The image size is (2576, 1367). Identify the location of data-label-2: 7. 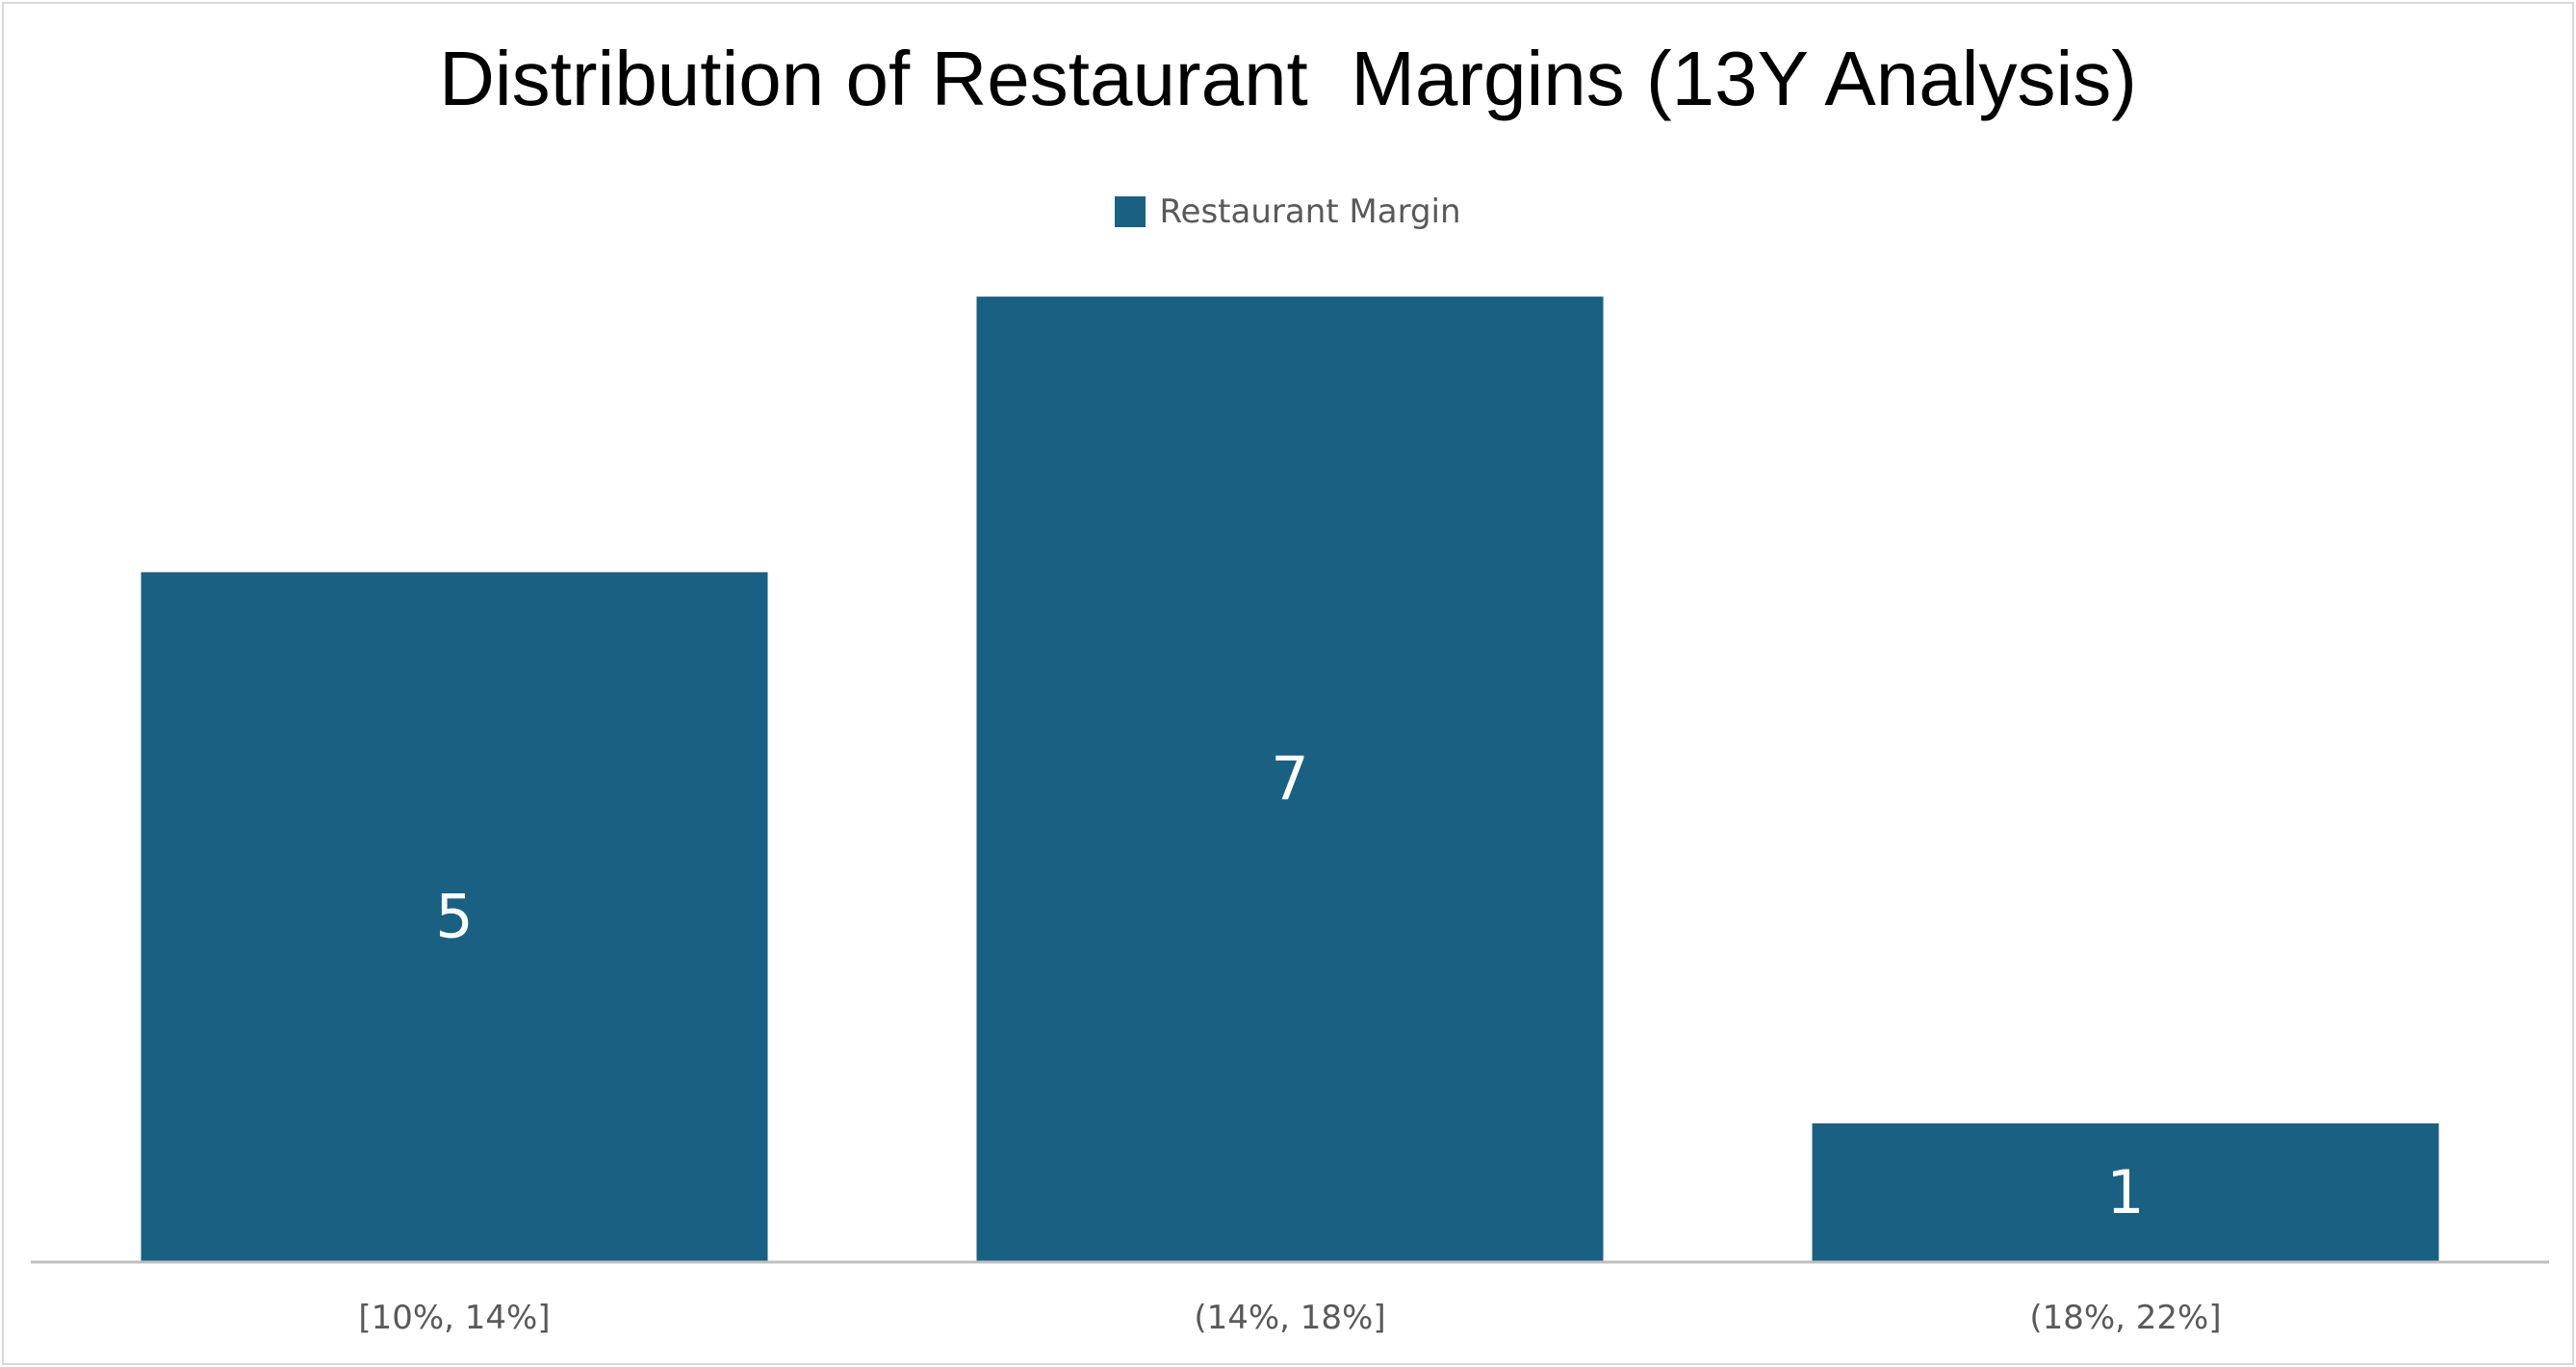
(1289, 779).